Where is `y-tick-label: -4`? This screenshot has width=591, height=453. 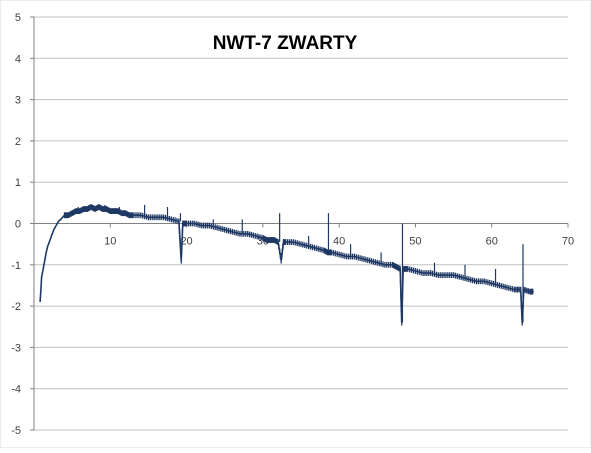
y-tick-label: -4 is located at coordinates (16, 390).